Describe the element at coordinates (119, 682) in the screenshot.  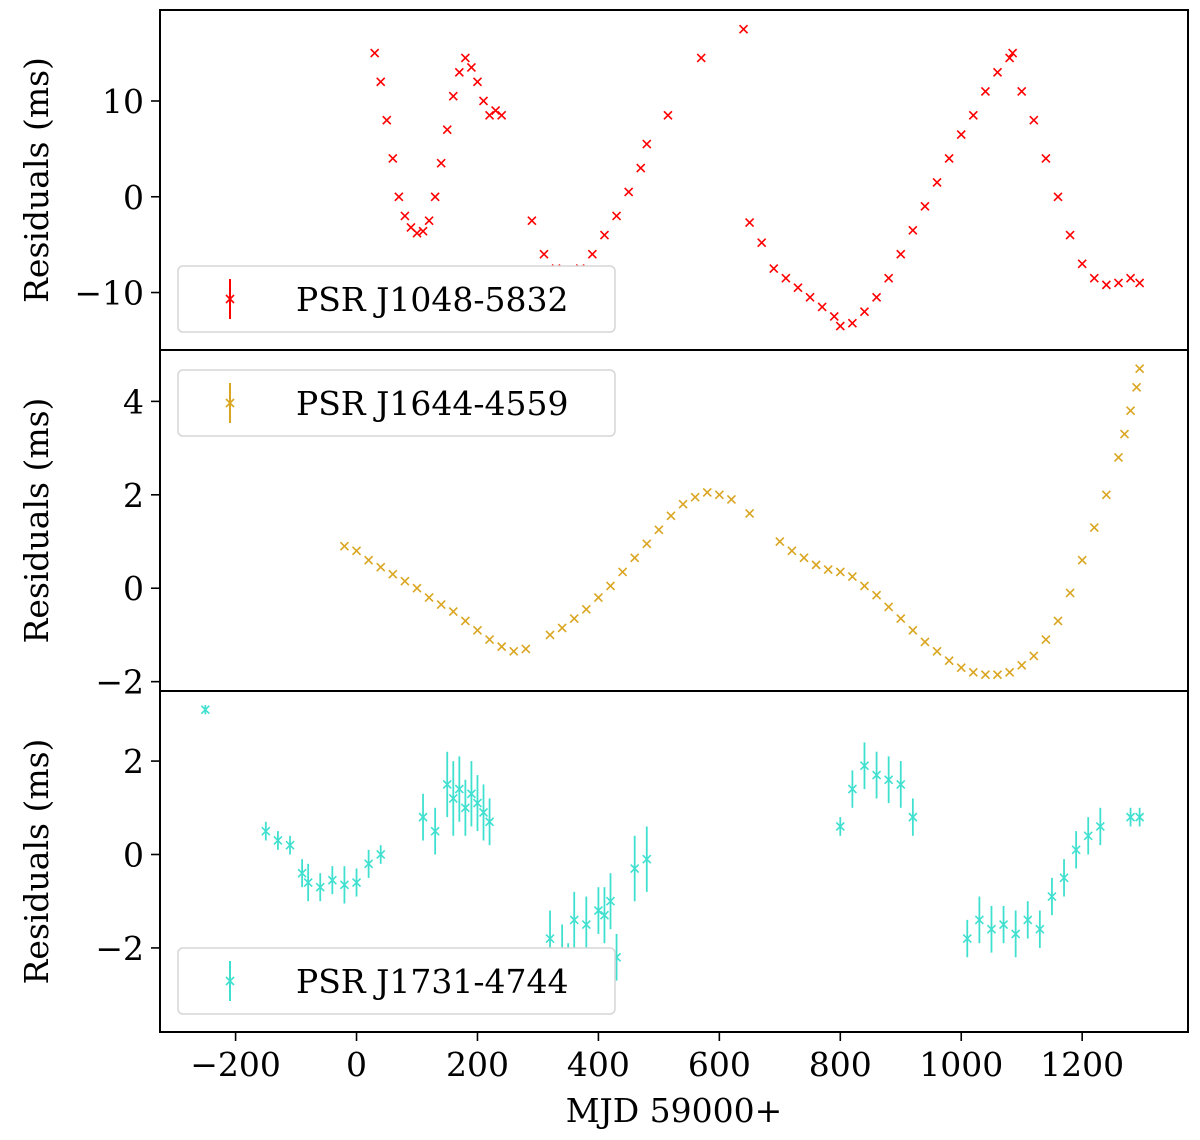
I see `y-tick-label: −2` at that location.